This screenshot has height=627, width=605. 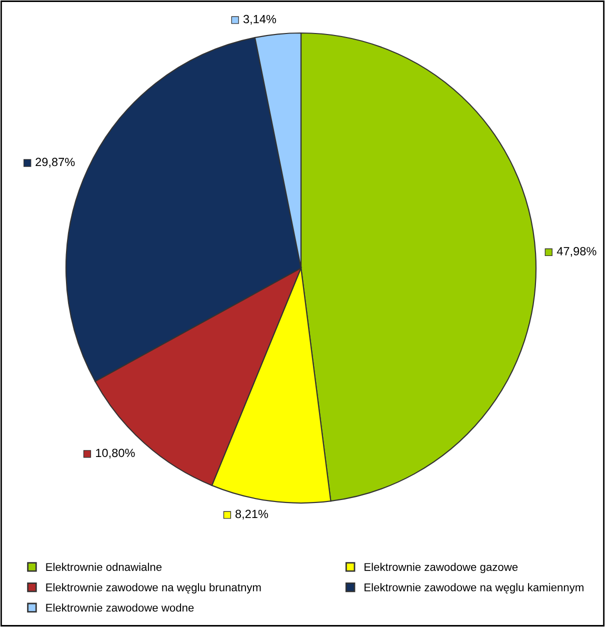 What do you see at coordinates (259, 19) in the screenshot?
I see `data-label: 3,14%` at bounding box center [259, 19].